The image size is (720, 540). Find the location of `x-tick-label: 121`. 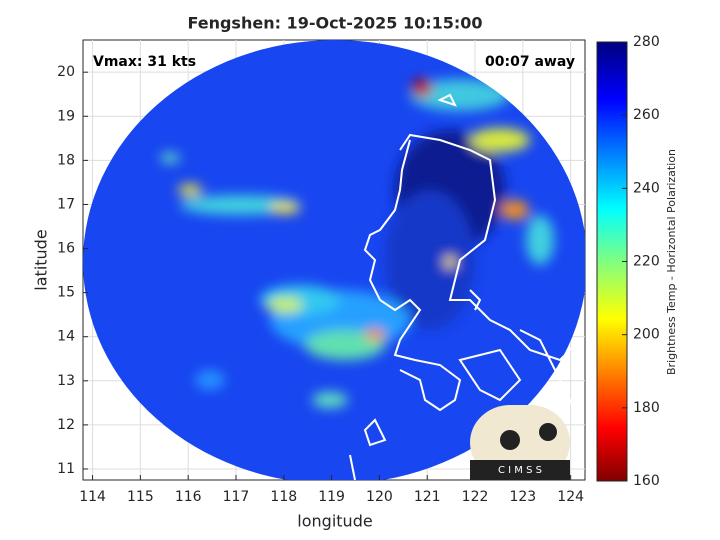

x-tick-label: 121 is located at coordinates (427, 497).